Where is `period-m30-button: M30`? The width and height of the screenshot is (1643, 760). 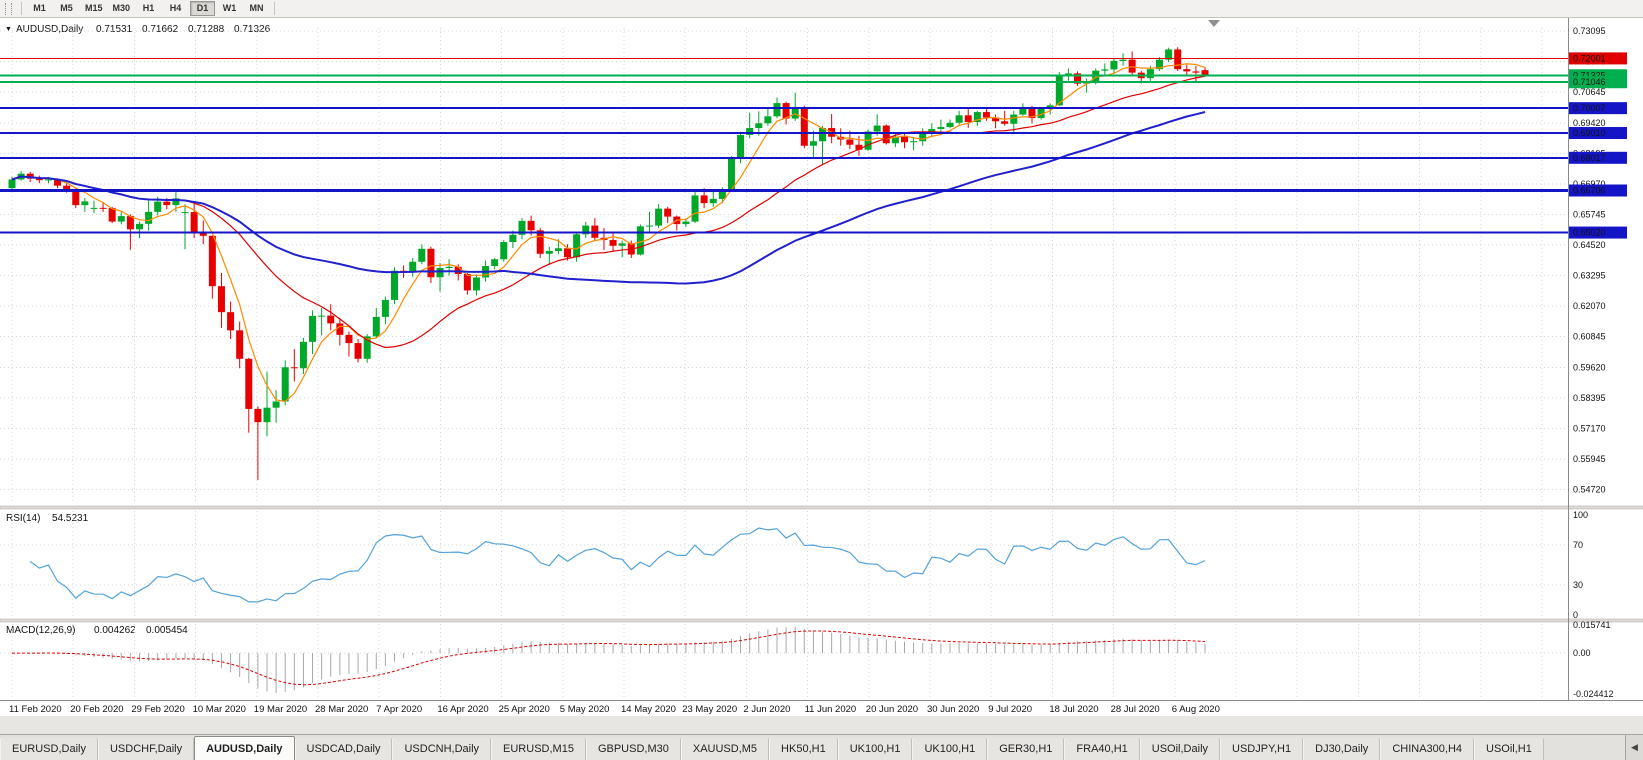 period-m30-button: M30 is located at coordinates (122, 8).